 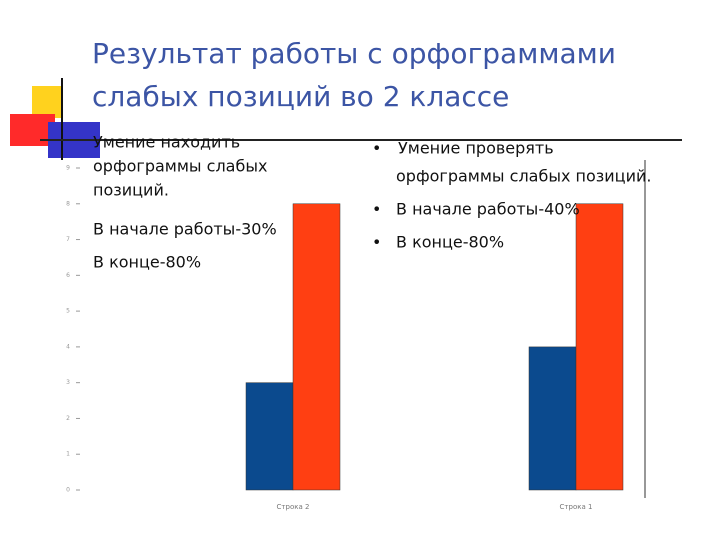 What do you see at coordinates (476, 148) in the screenshot?
I see `right-text: Умение проверять` at bounding box center [476, 148].